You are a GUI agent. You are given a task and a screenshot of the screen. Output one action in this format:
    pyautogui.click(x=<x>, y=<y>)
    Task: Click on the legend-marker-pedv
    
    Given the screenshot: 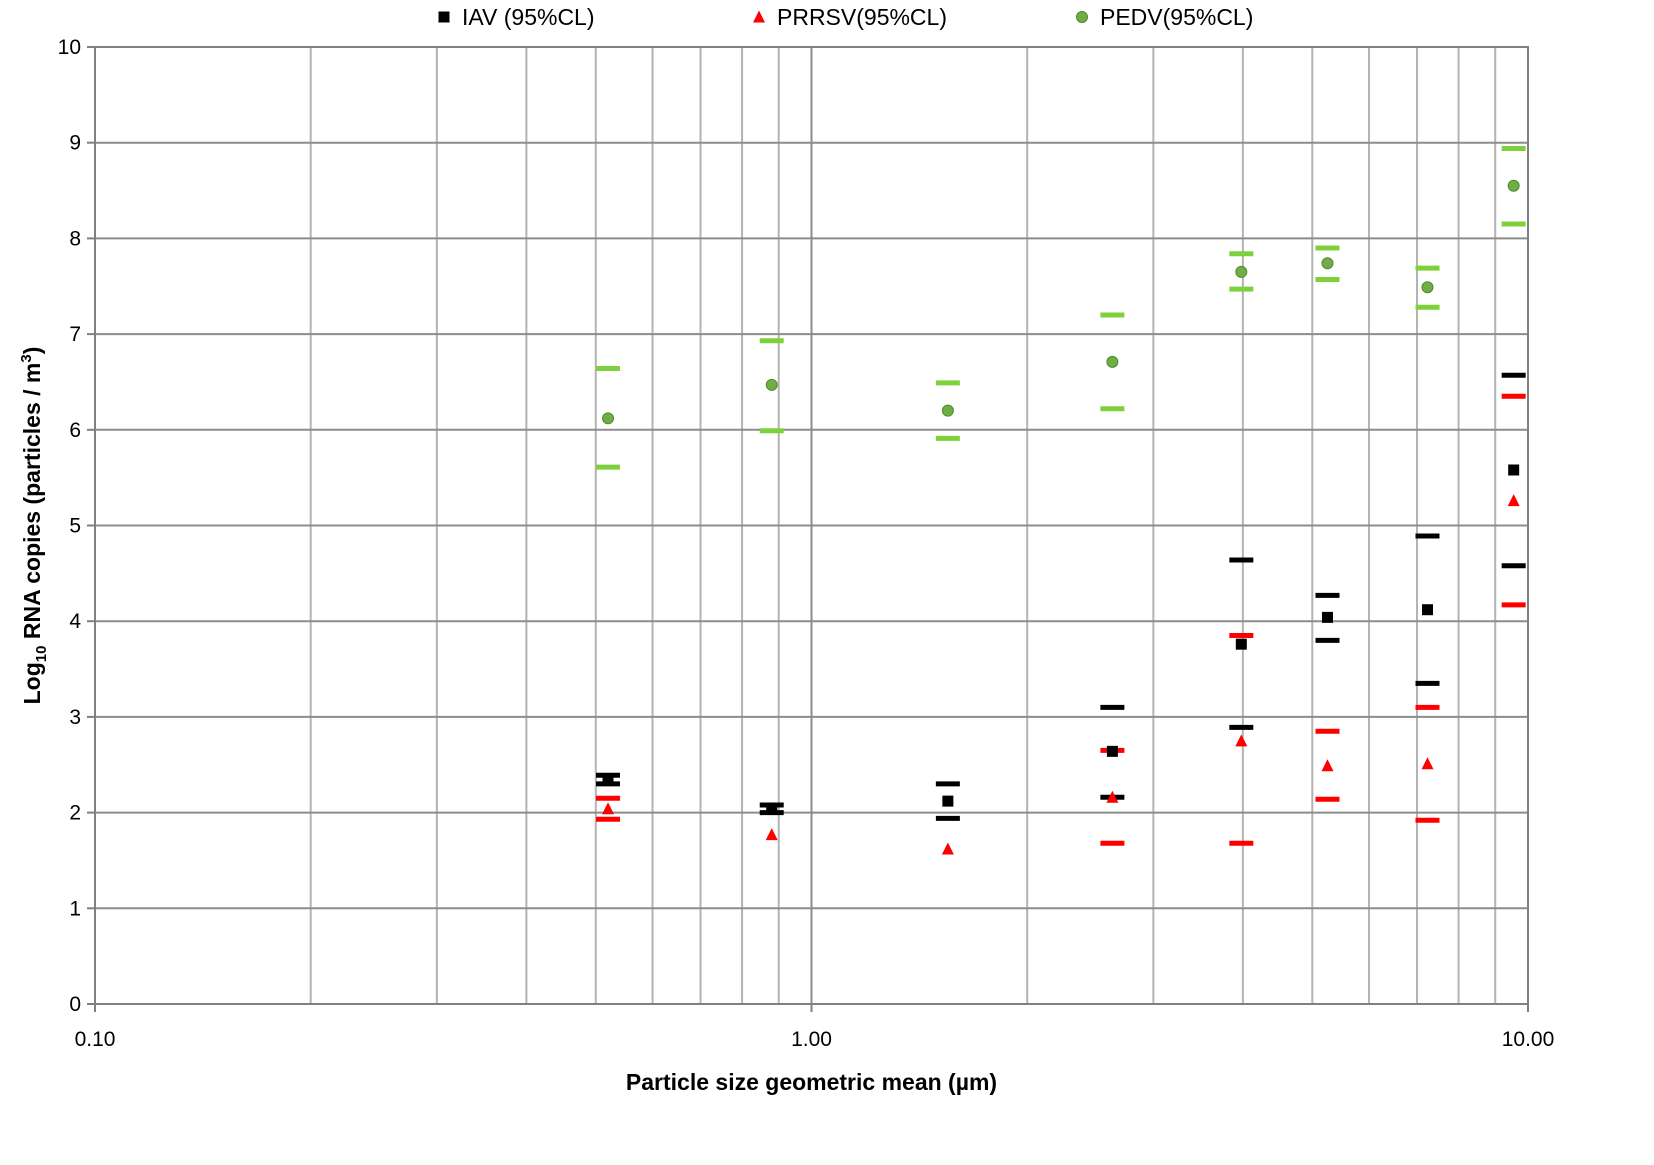 What is the action you would take?
    pyautogui.click(x=1082, y=17)
    